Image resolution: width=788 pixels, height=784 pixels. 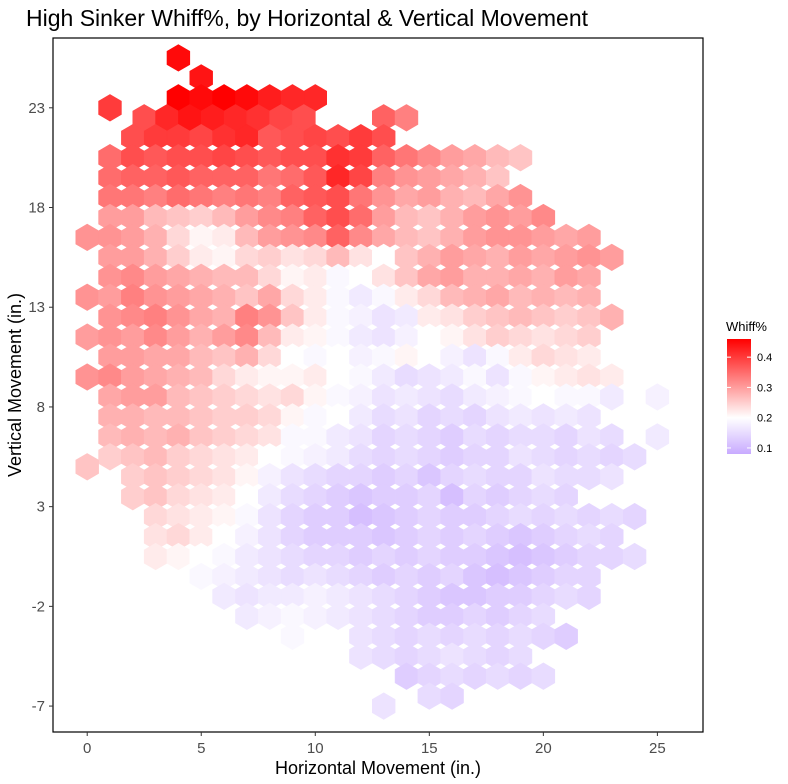 What do you see at coordinates (543, 748) in the screenshot?
I see `x-tick-label: 20` at bounding box center [543, 748].